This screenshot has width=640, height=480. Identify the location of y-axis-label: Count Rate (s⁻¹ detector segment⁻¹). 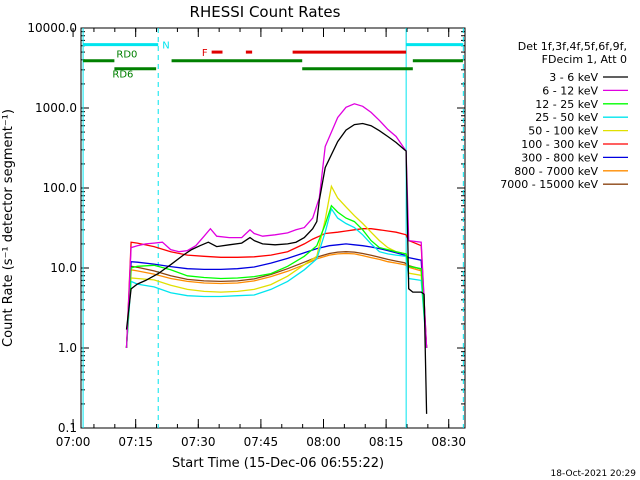
(8, 228).